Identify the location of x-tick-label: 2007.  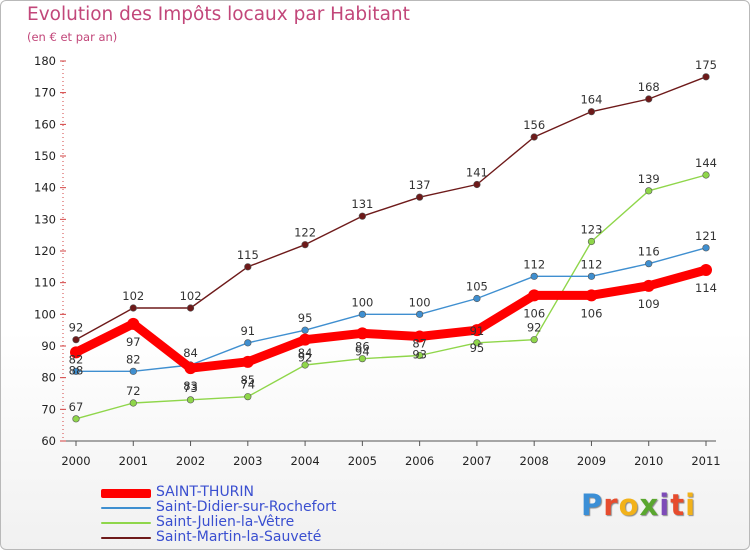
(476, 461).